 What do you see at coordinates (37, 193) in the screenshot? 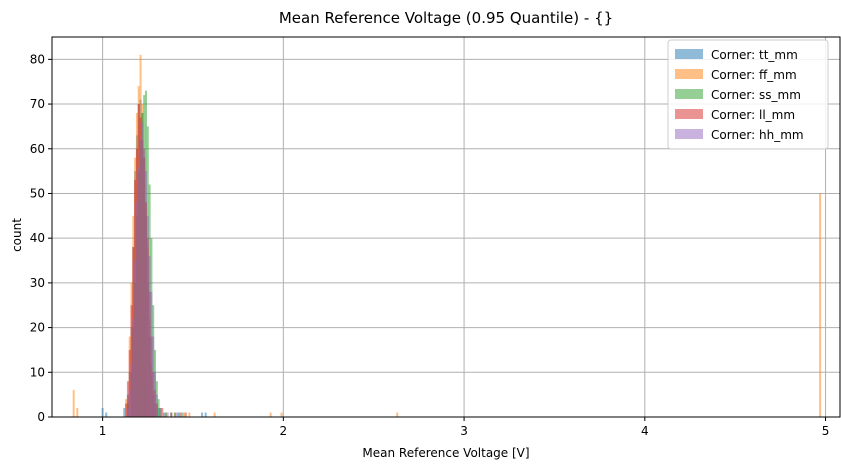
I see `y-tick-label: 50` at bounding box center [37, 193].